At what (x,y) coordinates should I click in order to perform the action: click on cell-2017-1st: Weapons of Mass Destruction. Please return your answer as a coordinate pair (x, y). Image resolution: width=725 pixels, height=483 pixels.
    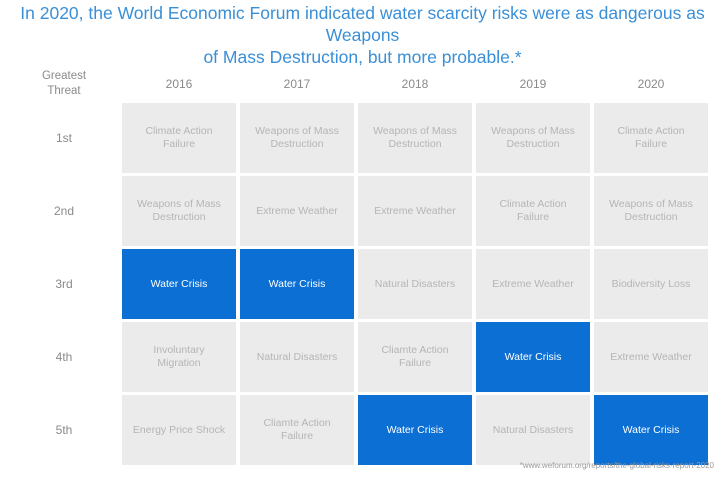
    Looking at the image, I should click on (297, 138).